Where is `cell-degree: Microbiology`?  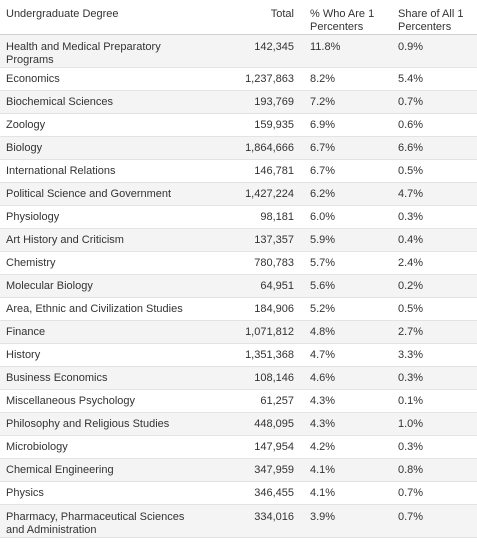 cell-degree: Microbiology is located at coordinates (96, 447).